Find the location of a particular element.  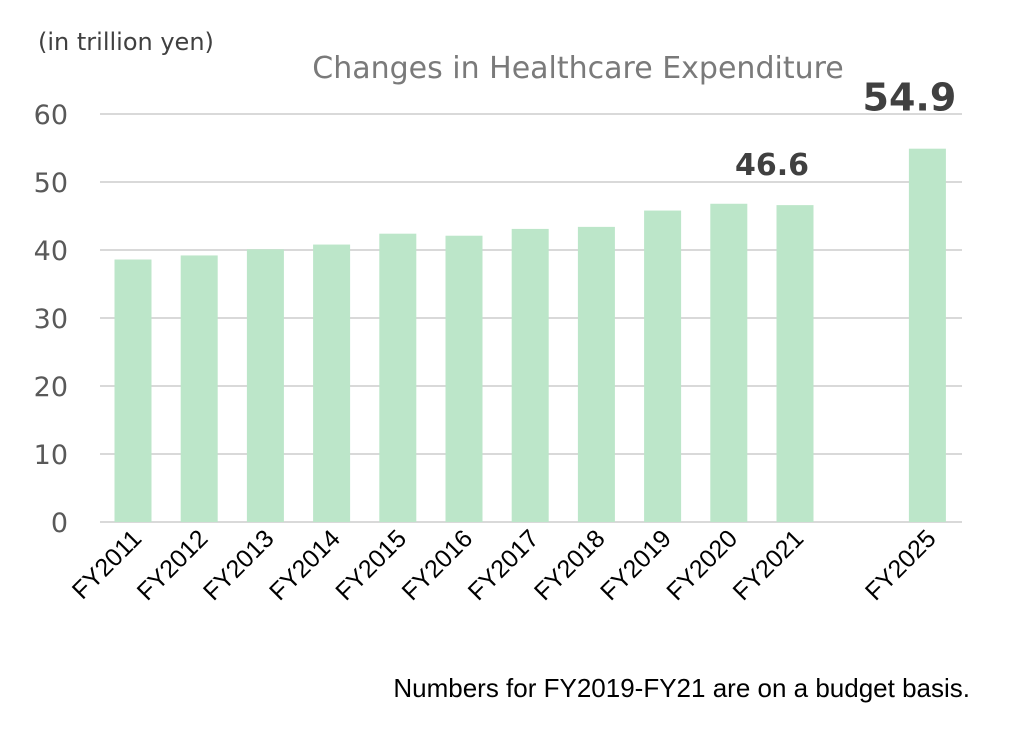

y-tick-label: 20 is located at coordinates (51, 387).